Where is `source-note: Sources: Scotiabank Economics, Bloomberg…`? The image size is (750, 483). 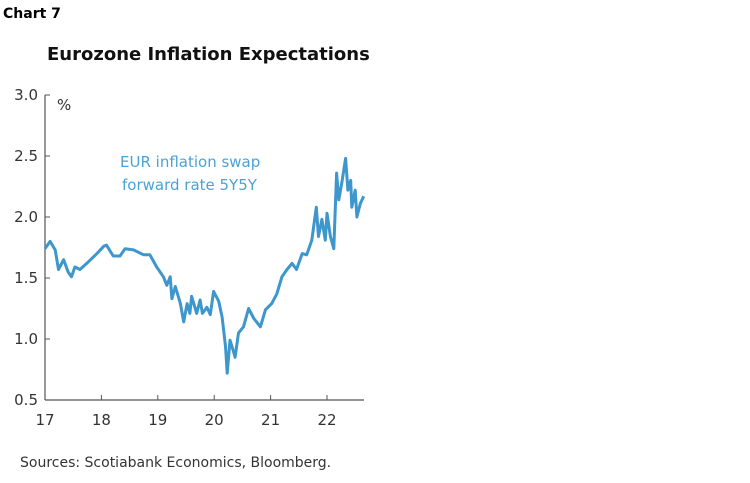
source-note: Sources: Scotiabank Economics, Bloomberg… is located at coordinates (176, 463).